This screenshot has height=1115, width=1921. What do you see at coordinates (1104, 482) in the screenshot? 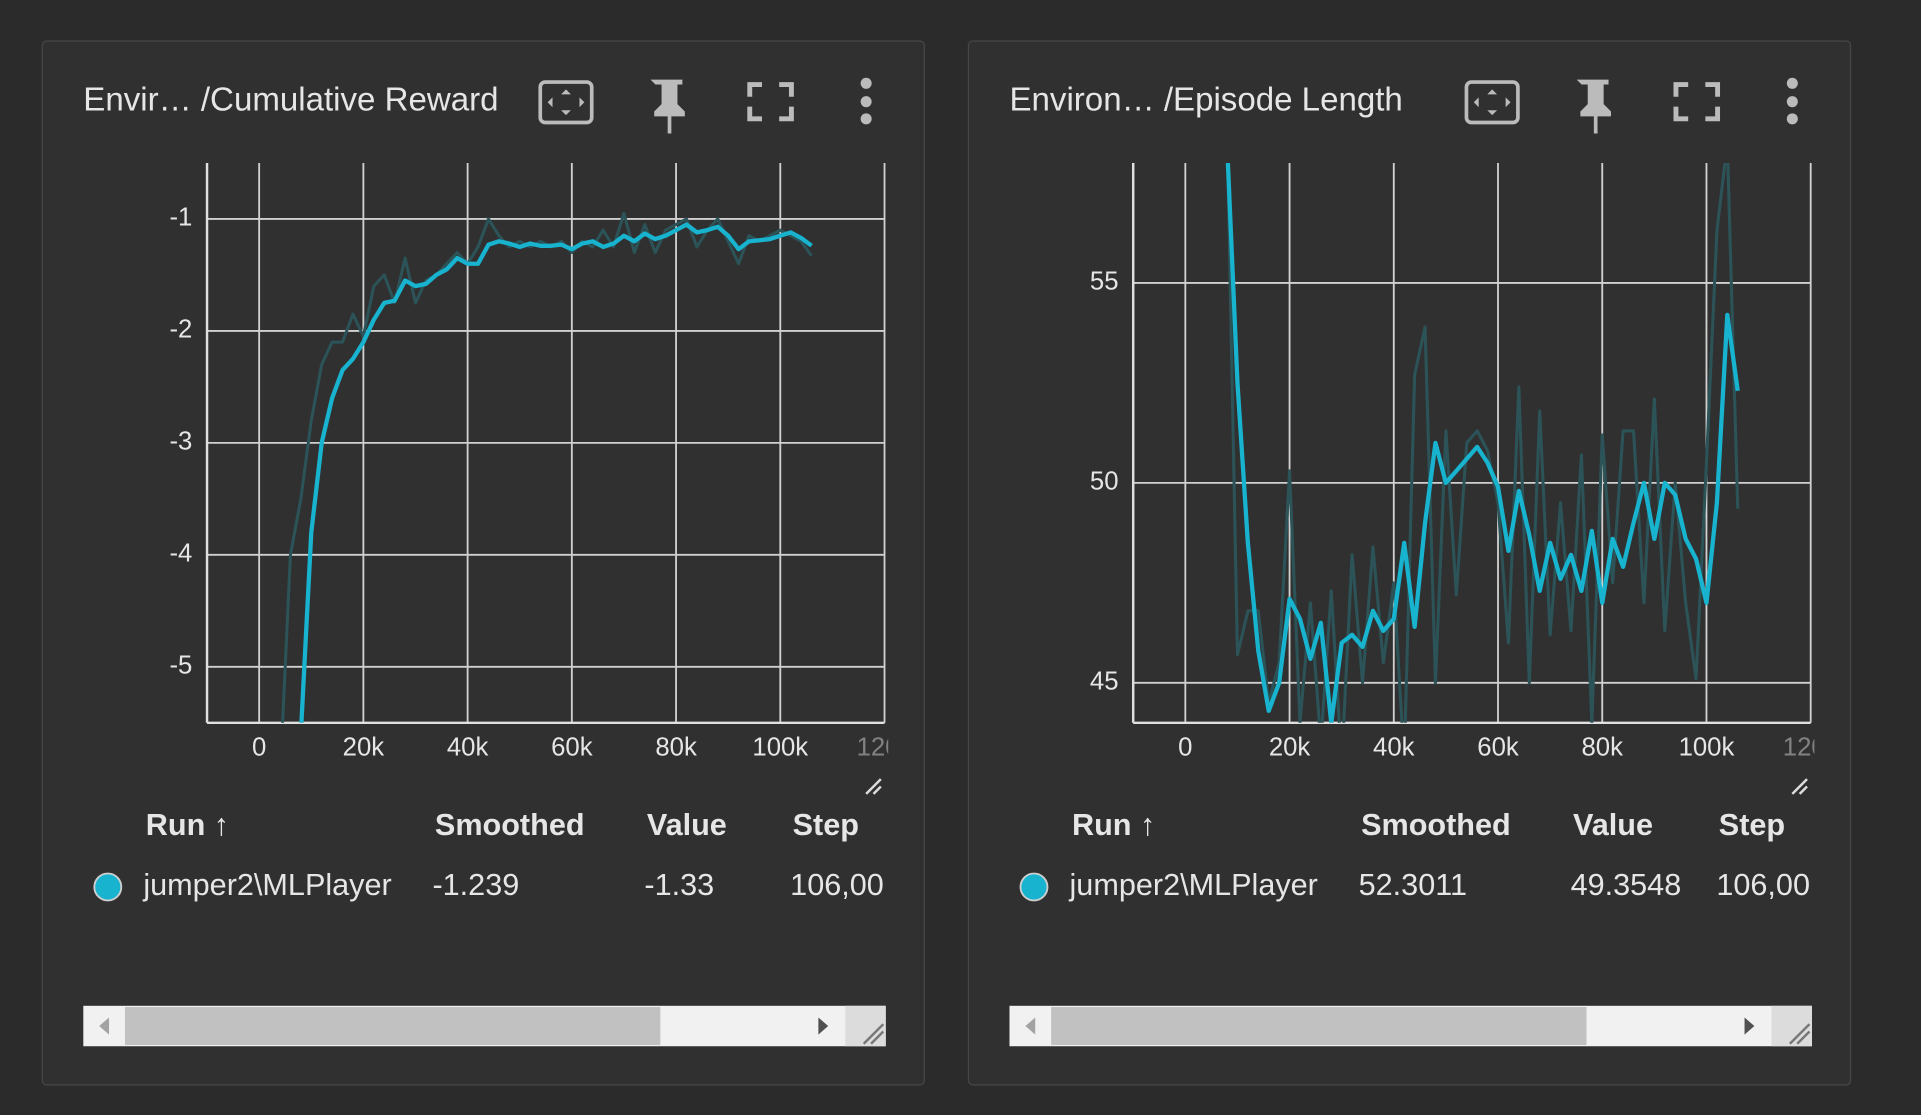
I see `y-tick-label: 50` at bounding box center [1104, 482].